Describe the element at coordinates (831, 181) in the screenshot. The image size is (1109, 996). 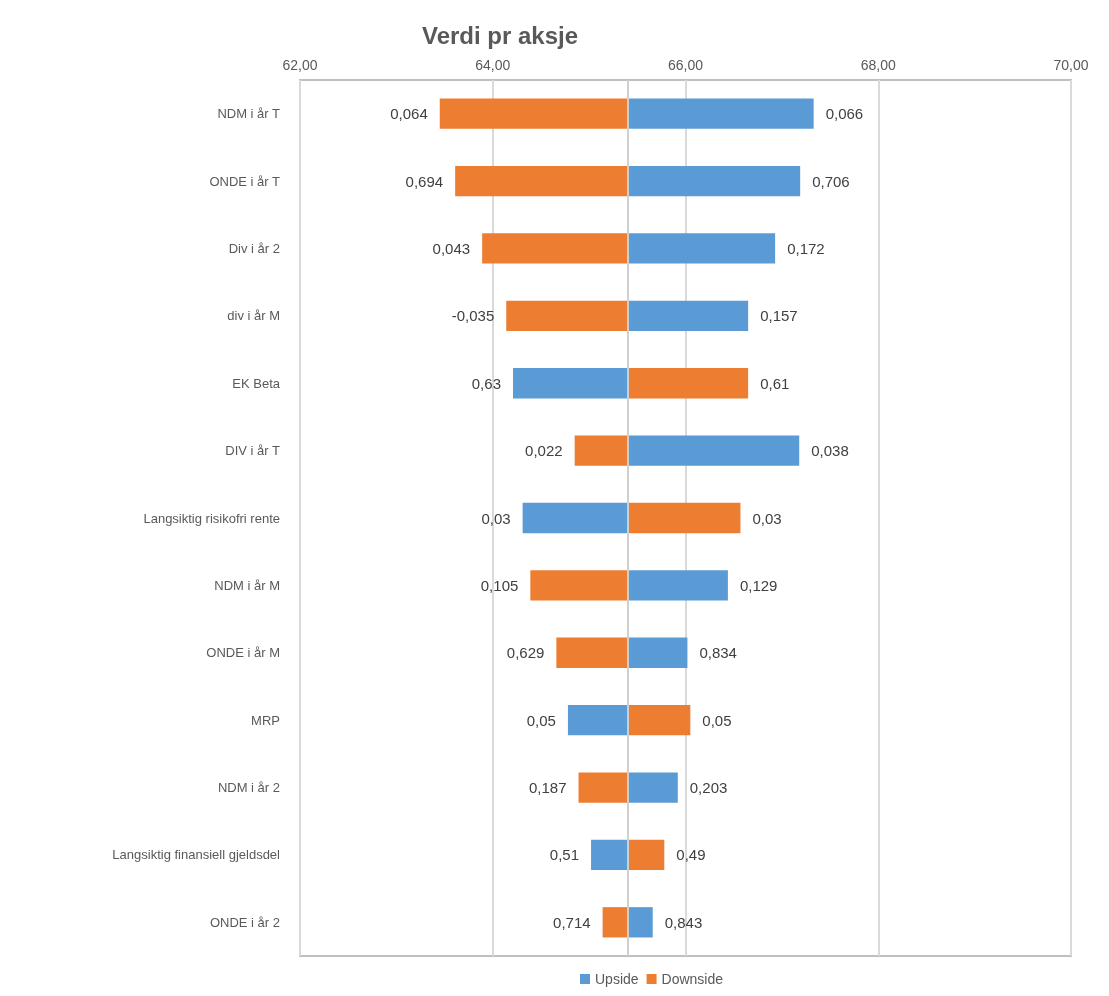
I see `annotation: 0,706` at that location.